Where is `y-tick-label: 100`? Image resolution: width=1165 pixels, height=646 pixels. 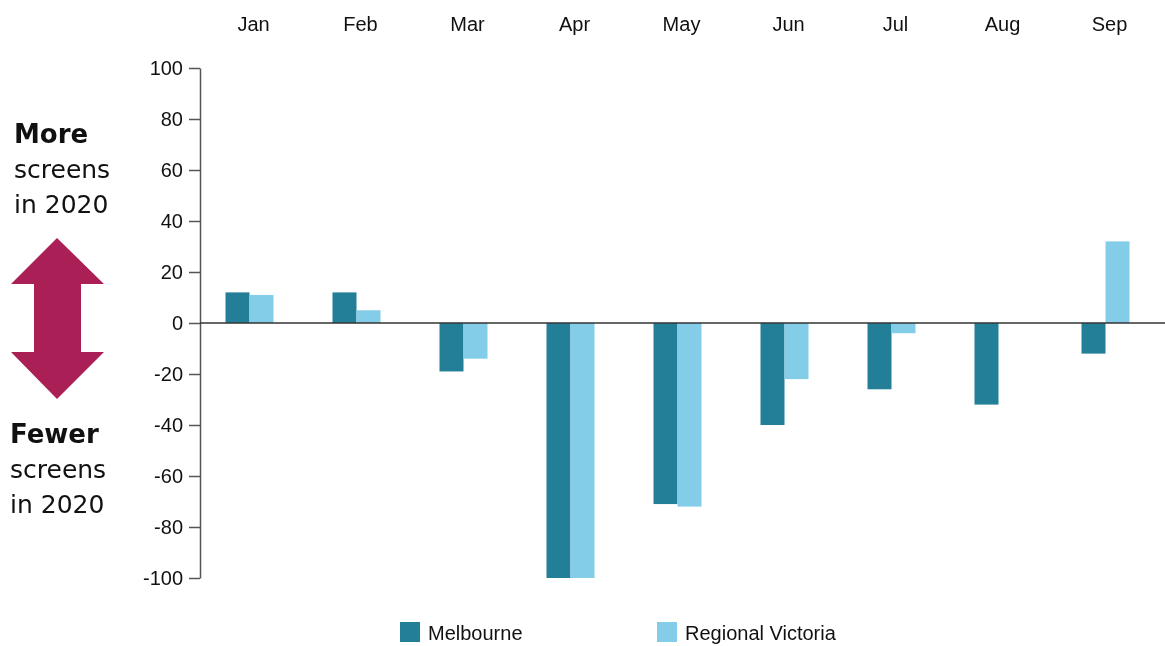 y-tick-label: 100 is located at coordinates (166, 67).